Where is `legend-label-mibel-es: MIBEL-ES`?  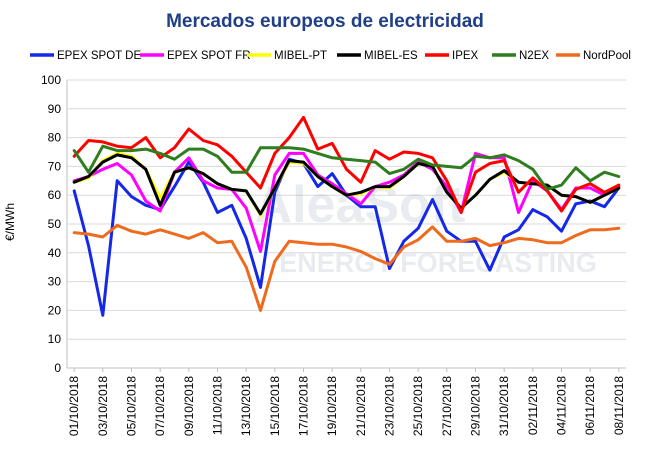 legend-label-mibel-es: MIBEL-ES is located at coordinates (391, 56).